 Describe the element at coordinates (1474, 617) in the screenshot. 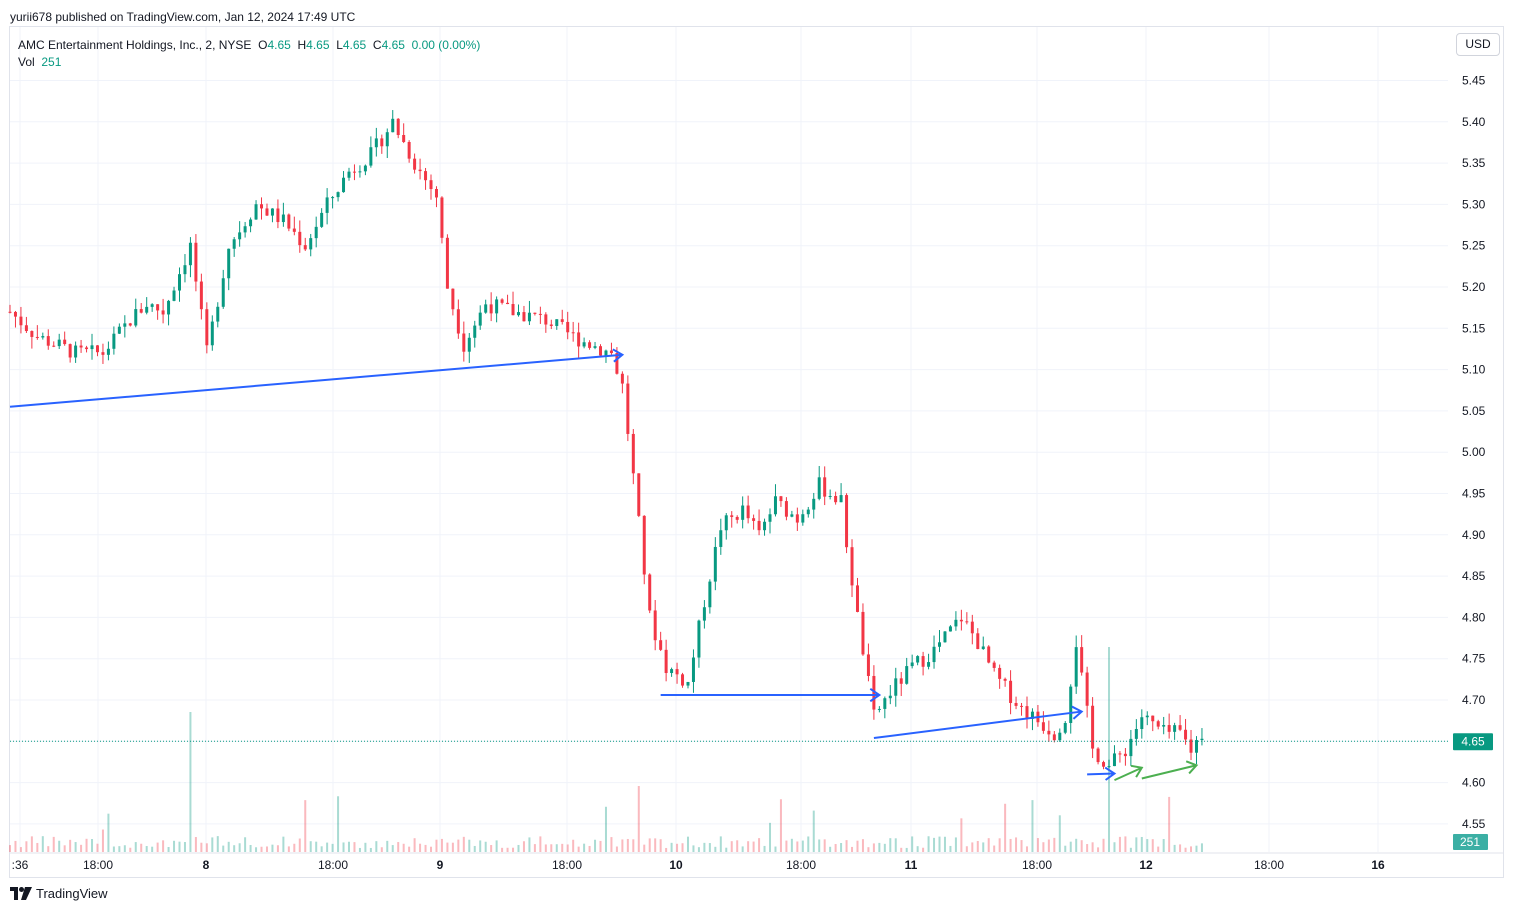

I see `y-tick-label: 4.80` at that location.